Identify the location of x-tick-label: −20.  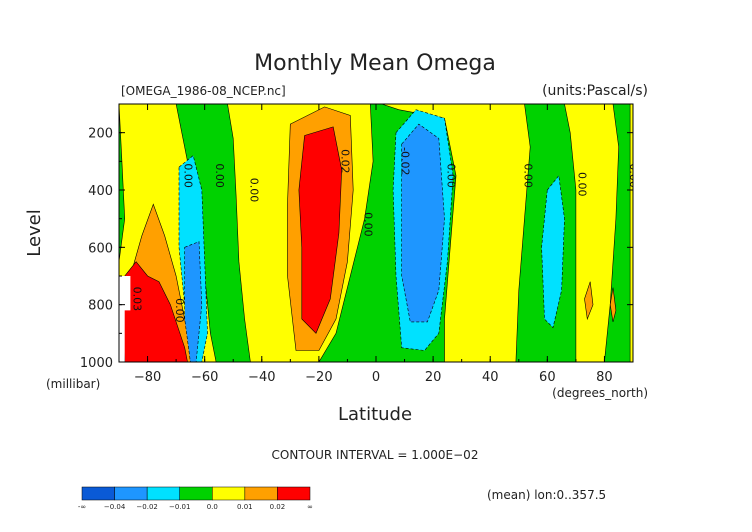
(318, 377).